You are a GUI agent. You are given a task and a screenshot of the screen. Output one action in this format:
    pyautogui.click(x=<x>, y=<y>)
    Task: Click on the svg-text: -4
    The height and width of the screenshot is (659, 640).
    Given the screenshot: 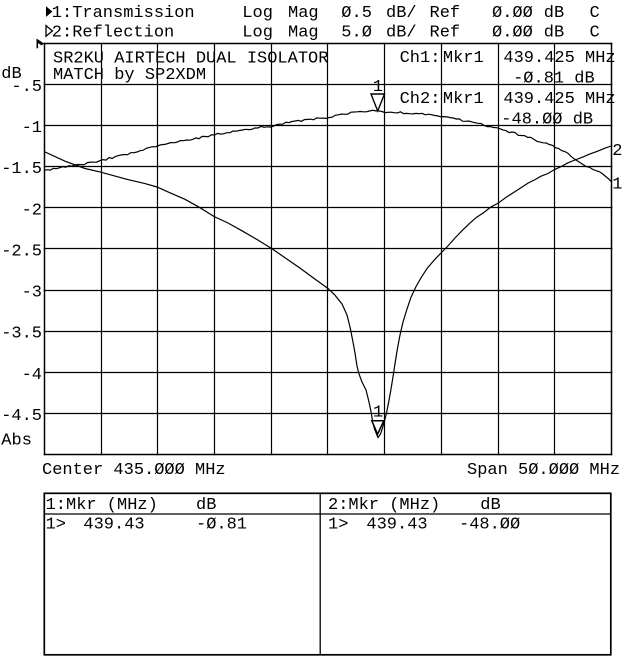 What is the action you would take?
    pyautogui.click(x=32, y=375)
    